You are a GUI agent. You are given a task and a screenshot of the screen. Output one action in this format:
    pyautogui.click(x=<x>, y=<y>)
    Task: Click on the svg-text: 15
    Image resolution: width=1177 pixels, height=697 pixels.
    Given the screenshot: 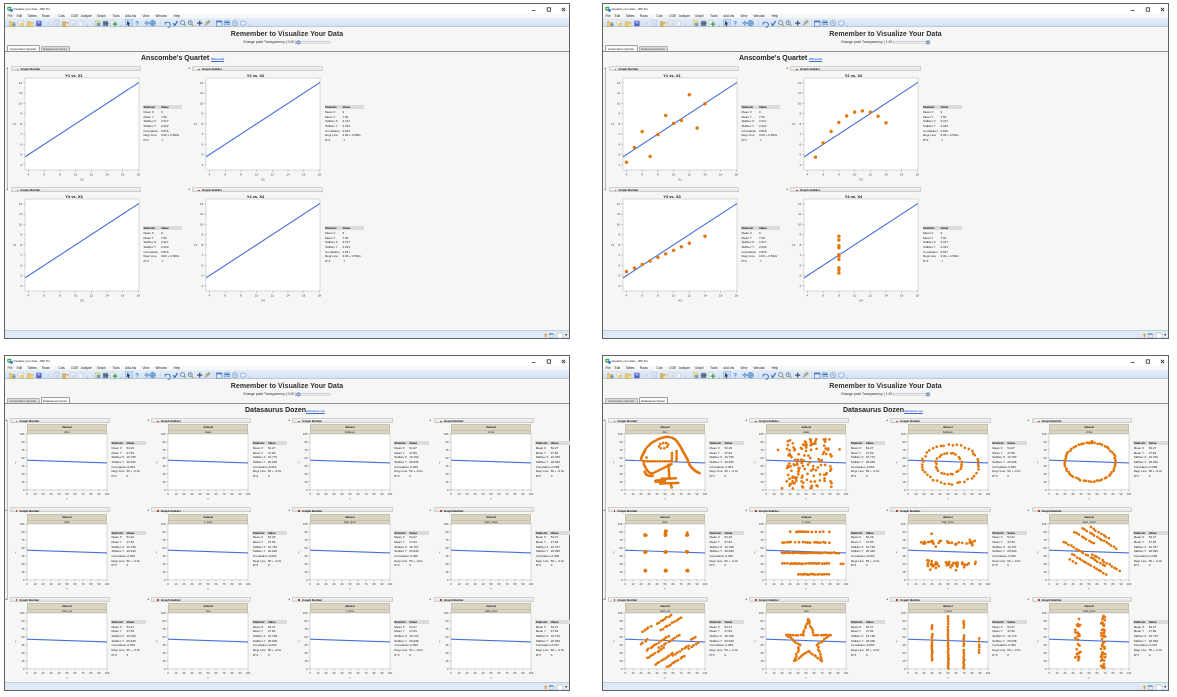 What is the action you would take?
    pyautogui.click(x=306, y=661)
    